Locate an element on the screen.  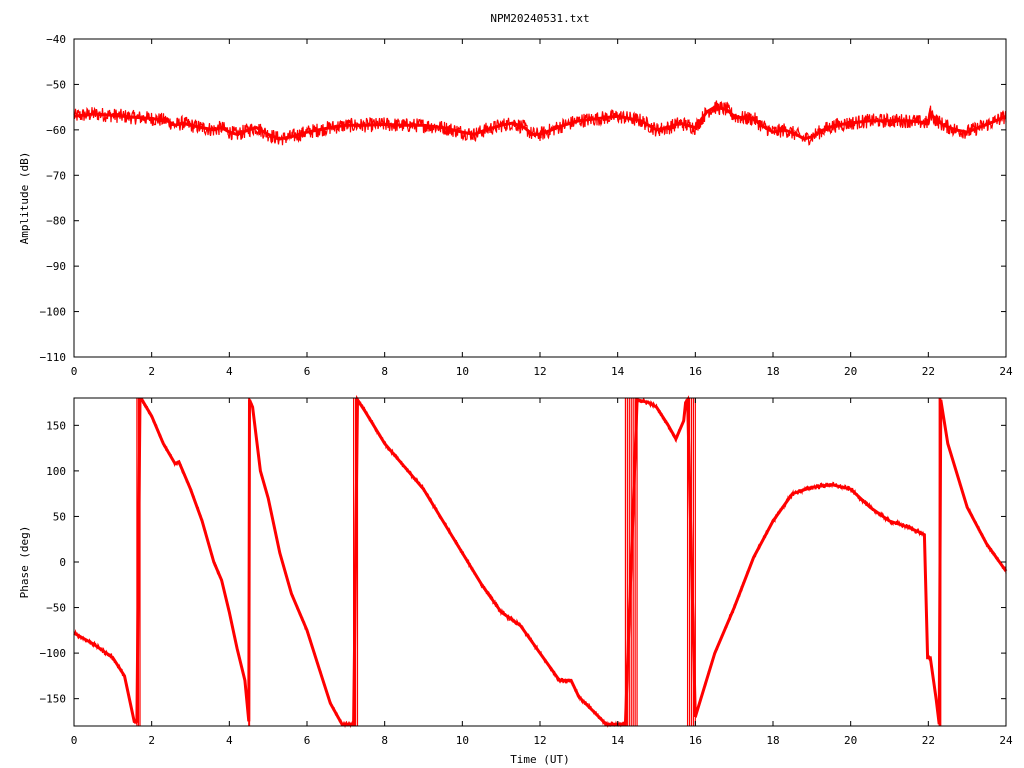
phase-ytick-label: 0 is located at coordinates (62, 562).